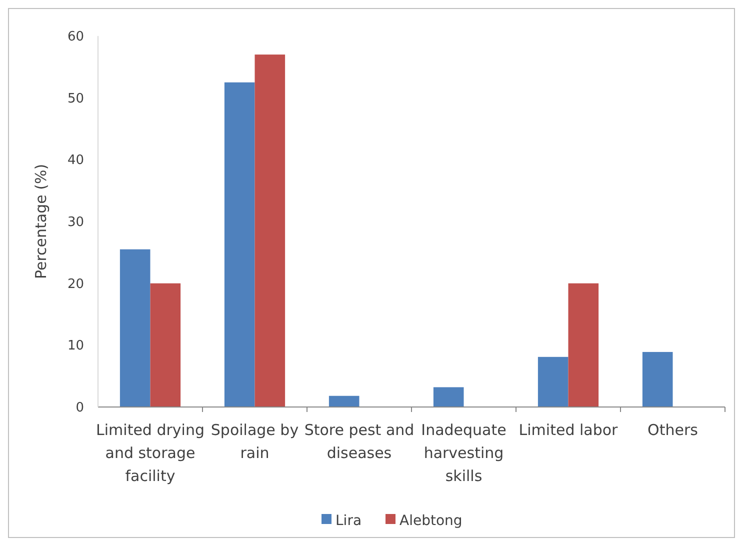 The height and width of the screenshot is (546, 743). I want to click on y-tick-label: 30, so click(75, 222).